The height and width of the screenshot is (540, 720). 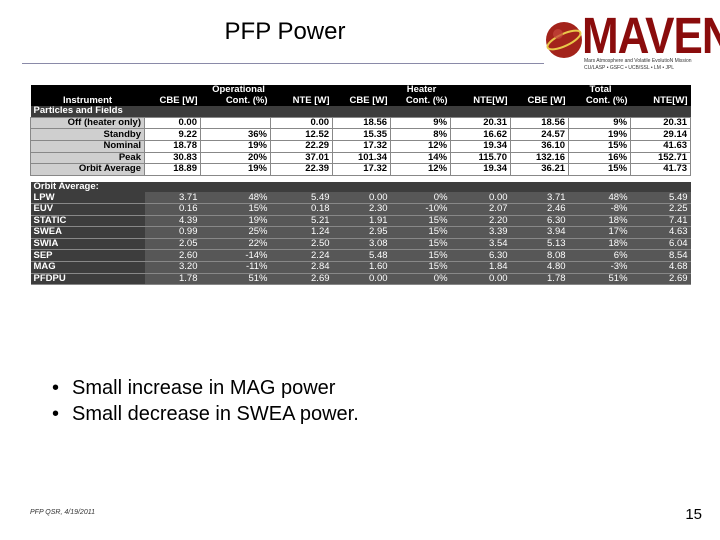 What do you see at coordinates (599, 255) in the screenshot?
I see `table-cell: 6%` at bounding box center [599, 255].